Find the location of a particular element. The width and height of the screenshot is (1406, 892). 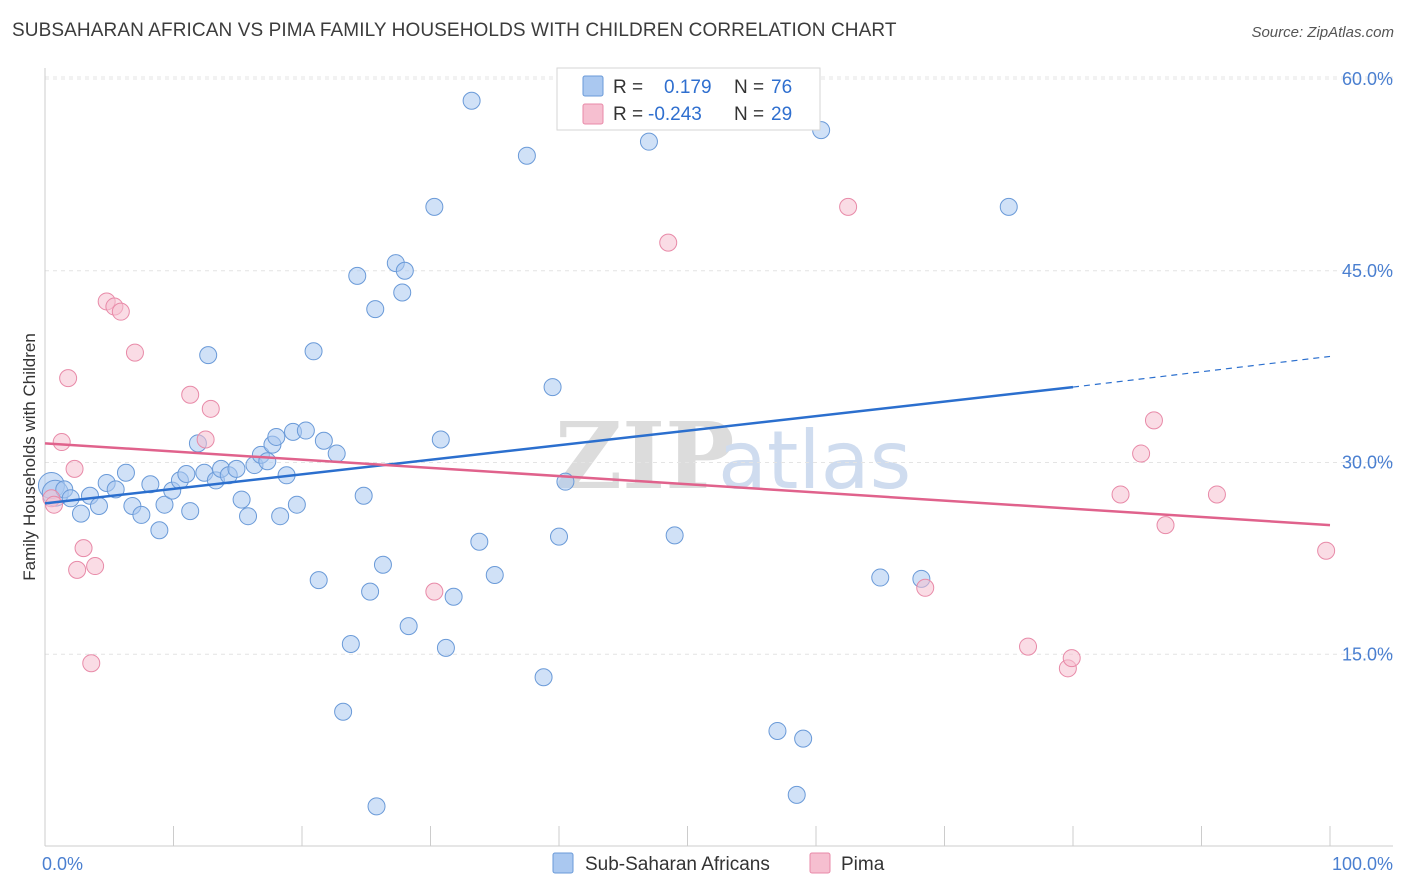

legend-n-value-1: 76 is located at coordinates (781, 87).